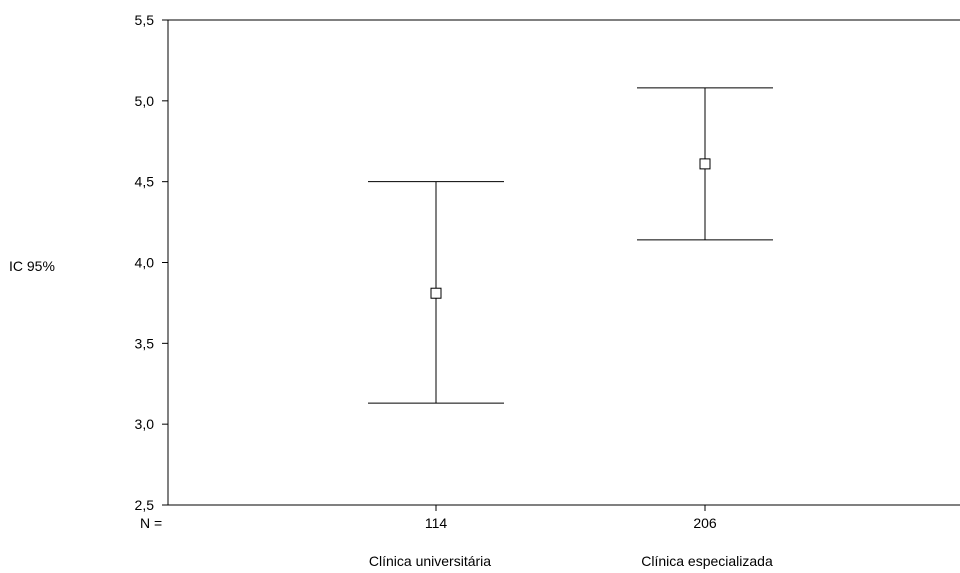  What do you see at coordinates (145, 505) in the screenshot?
I see `y-tick-label: 2,5` at bounding box center [145, 505].